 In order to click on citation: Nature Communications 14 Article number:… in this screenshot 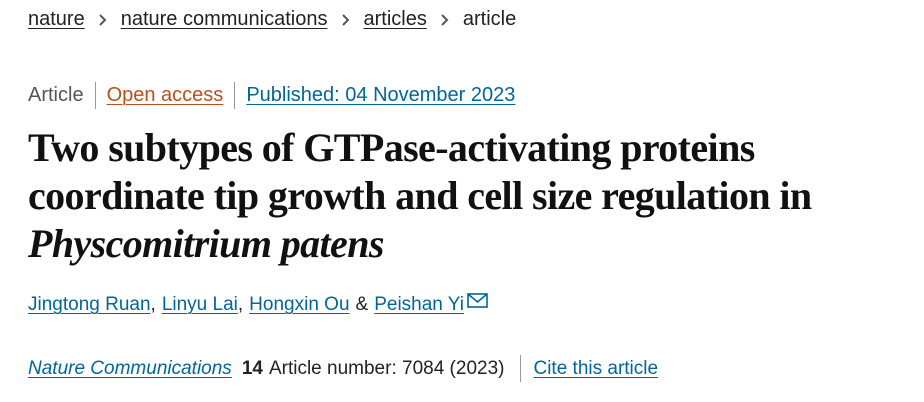, I will do `click(343, 368)`.